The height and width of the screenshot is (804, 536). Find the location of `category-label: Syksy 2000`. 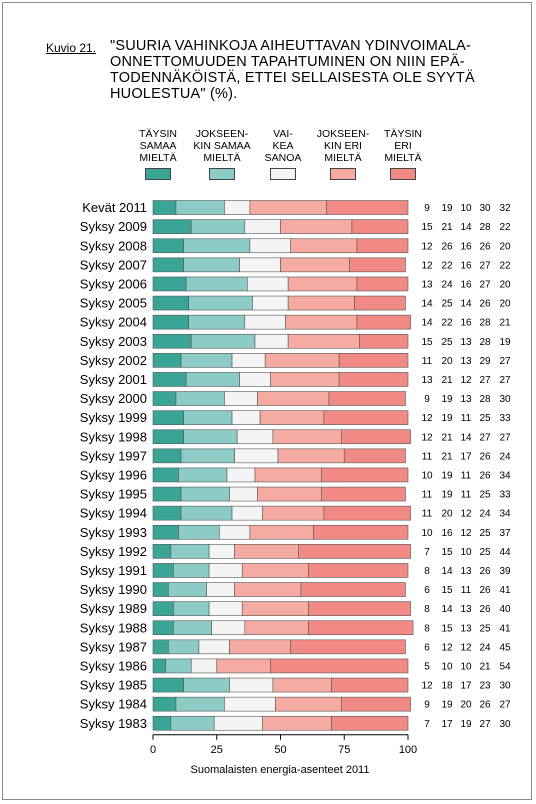

category-label: Syksy 2000 is located at coordinates (113, 398).